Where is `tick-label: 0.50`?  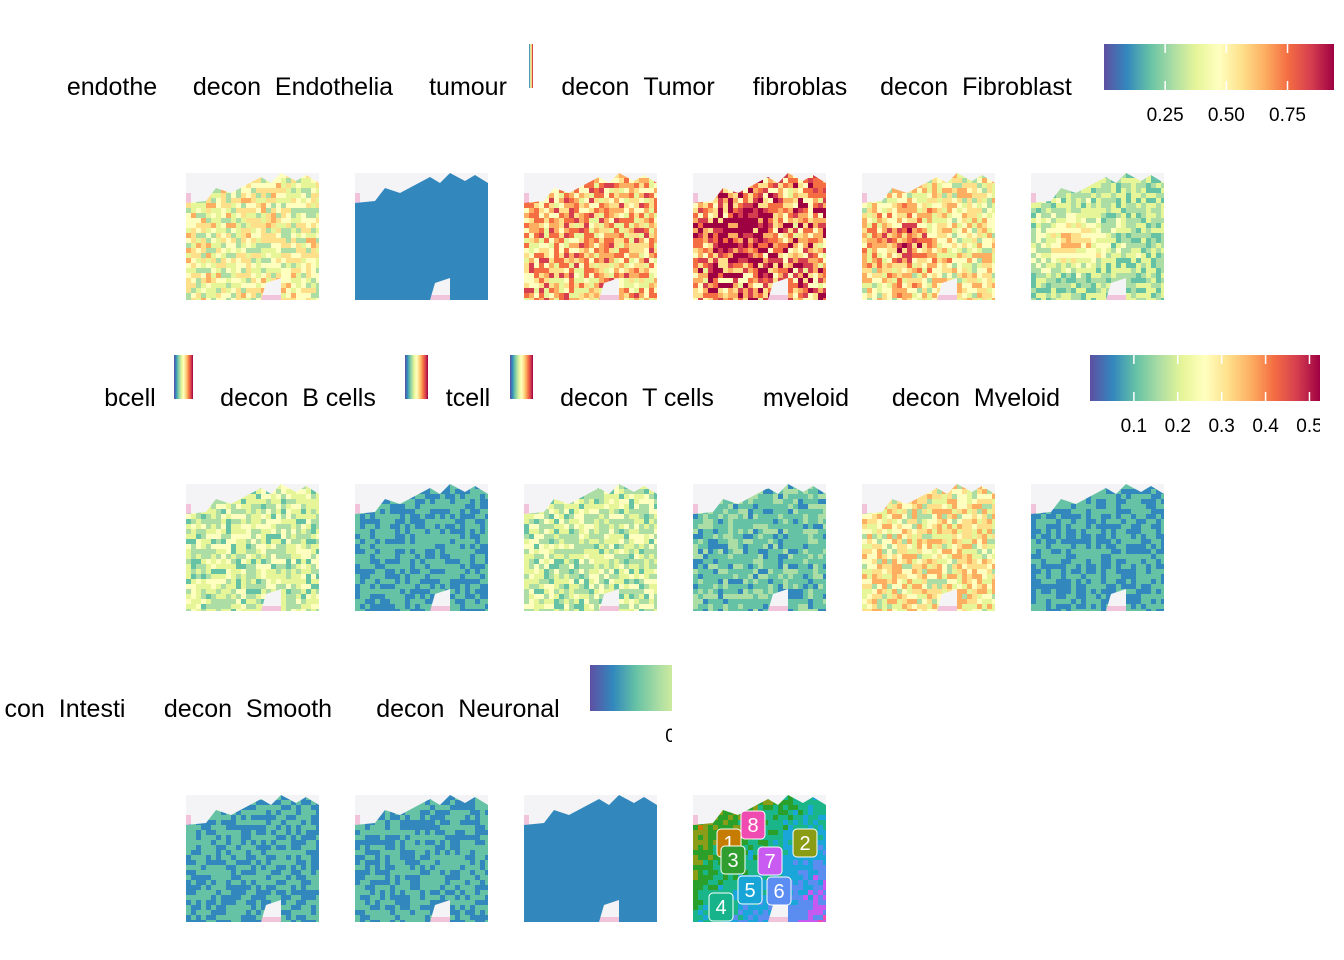
tick-label: 0.50 is located at coordinates (1226, 115).